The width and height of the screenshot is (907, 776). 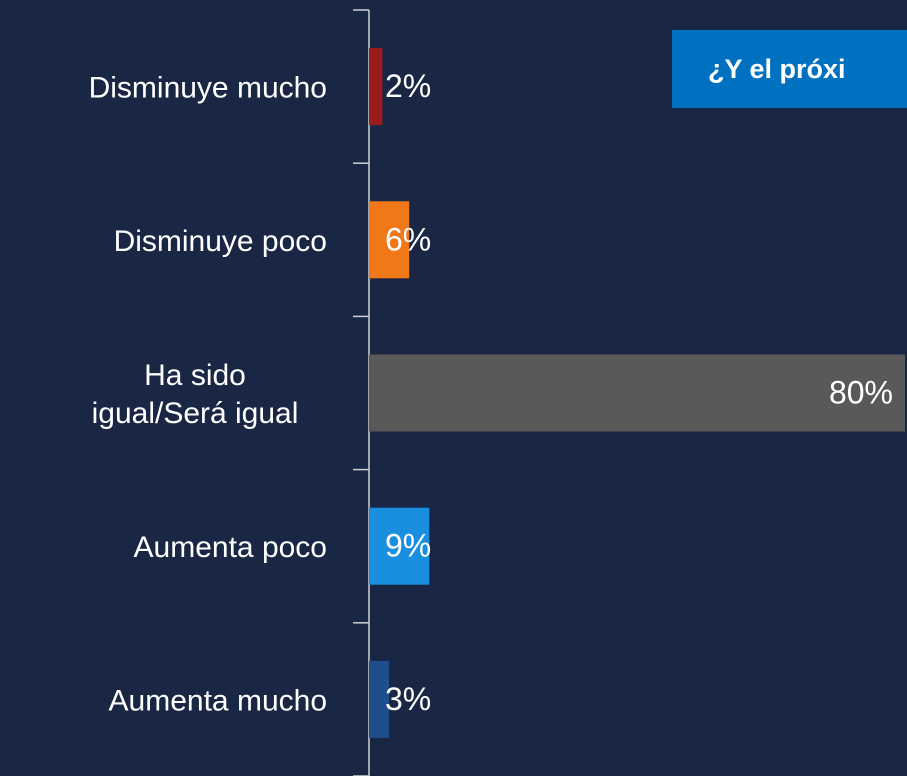 I want to click on annotation: ¿Y el próxi, so click(x=777, y=69).